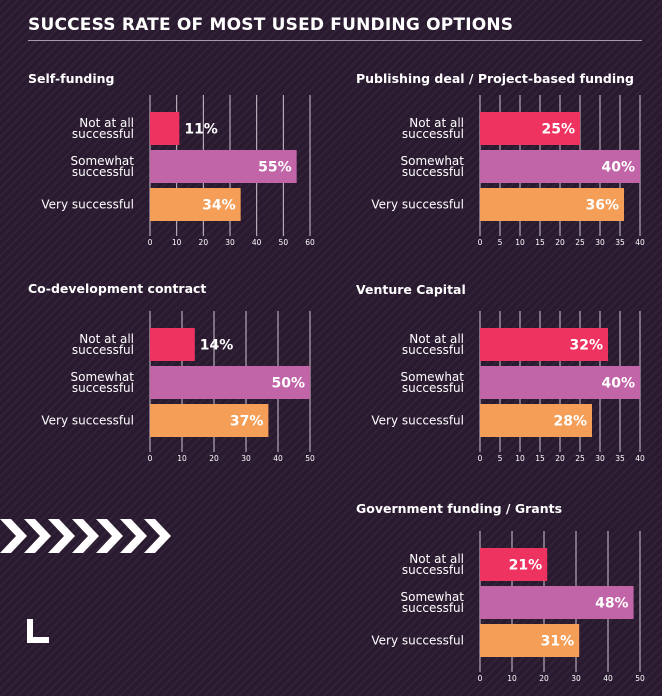  I want to click on panel-title-venture-capital: Venture Capital, so click(411, 289).